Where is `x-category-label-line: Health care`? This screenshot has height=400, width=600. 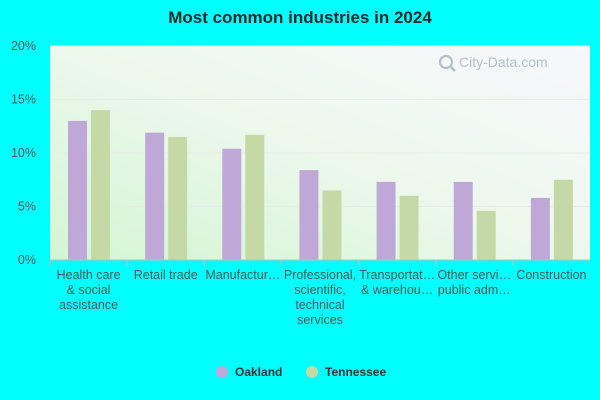
x-category-label-line: Health care is located at coordinates (89, 275).